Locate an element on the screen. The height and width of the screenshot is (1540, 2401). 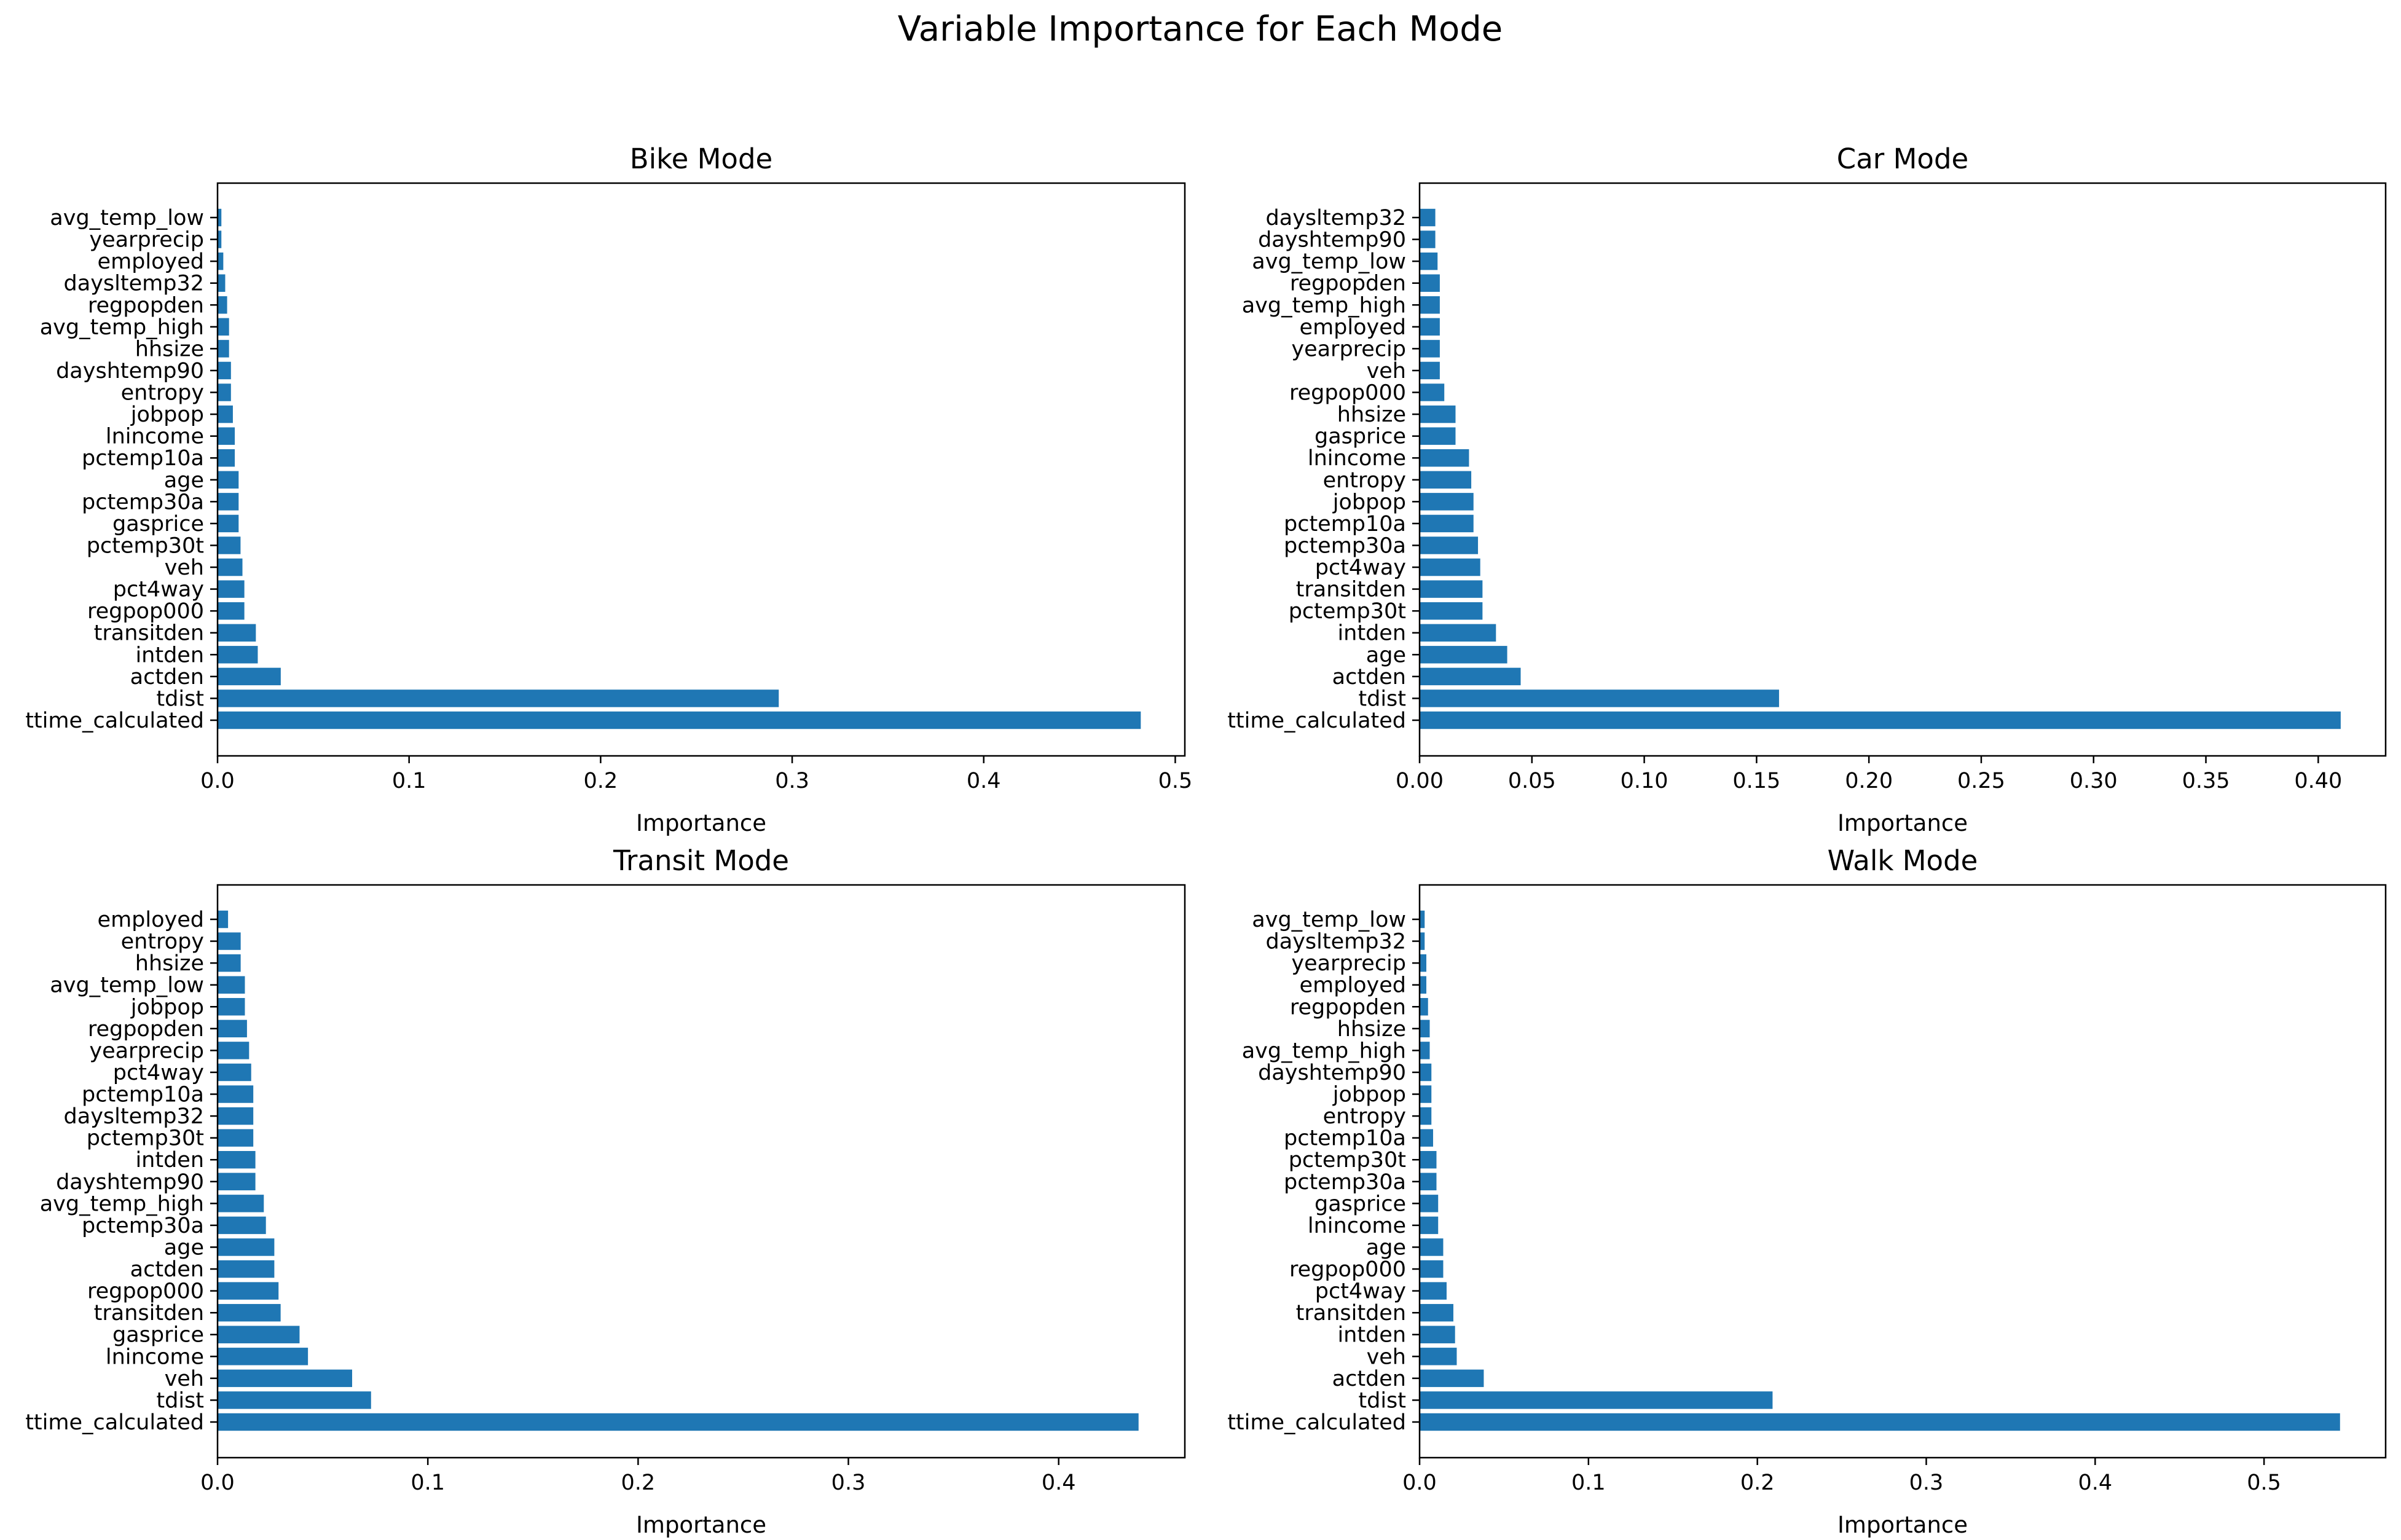
y-tick-label-avg_temp_low: avg_temp_low is located at coordinates (127, 985).